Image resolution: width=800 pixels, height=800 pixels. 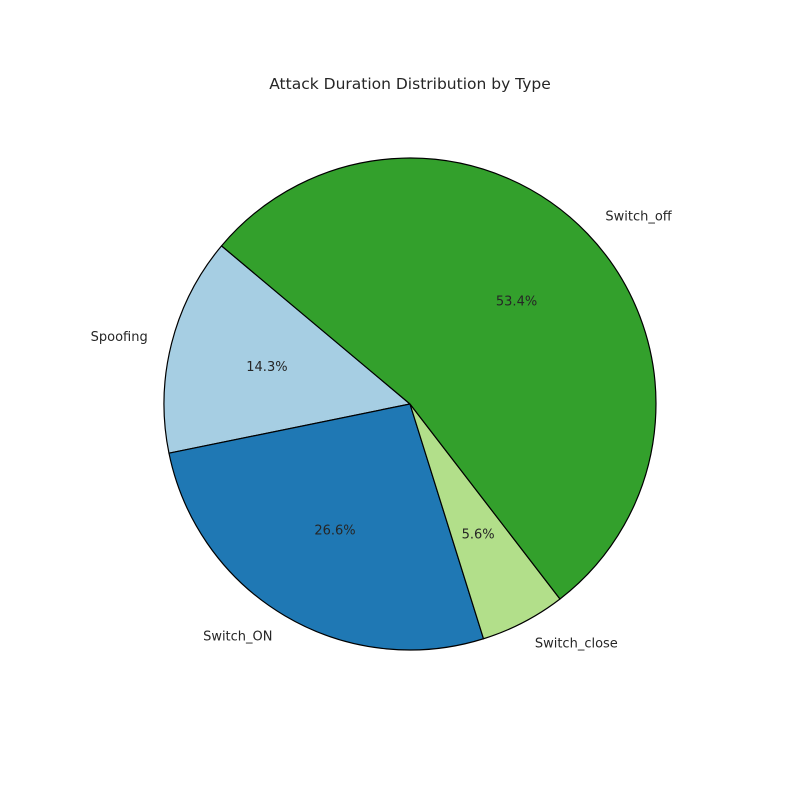 I want to click on pie-slice-switch-on, so click(x=326, y=527).